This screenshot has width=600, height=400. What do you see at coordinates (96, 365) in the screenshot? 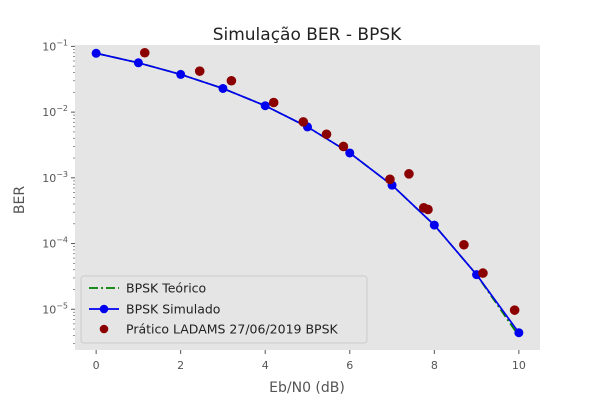
I see `x-tick-label: 0` at bounding box center [96, 365].